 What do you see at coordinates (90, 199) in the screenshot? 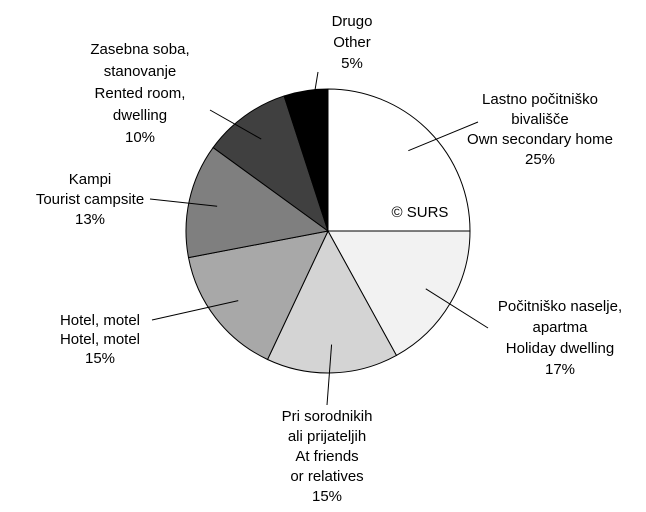
I see `slice-label: Tourist campsite` at bounding box center [90, 199].